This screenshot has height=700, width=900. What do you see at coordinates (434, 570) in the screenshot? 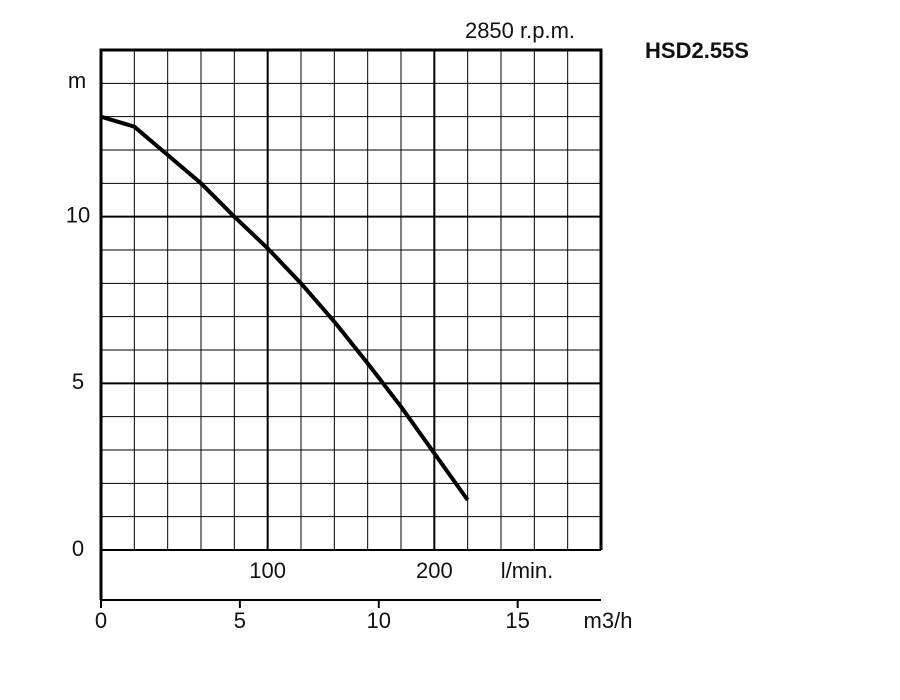
I see `x-tick-label: 200` at bounding box center [434, 570].